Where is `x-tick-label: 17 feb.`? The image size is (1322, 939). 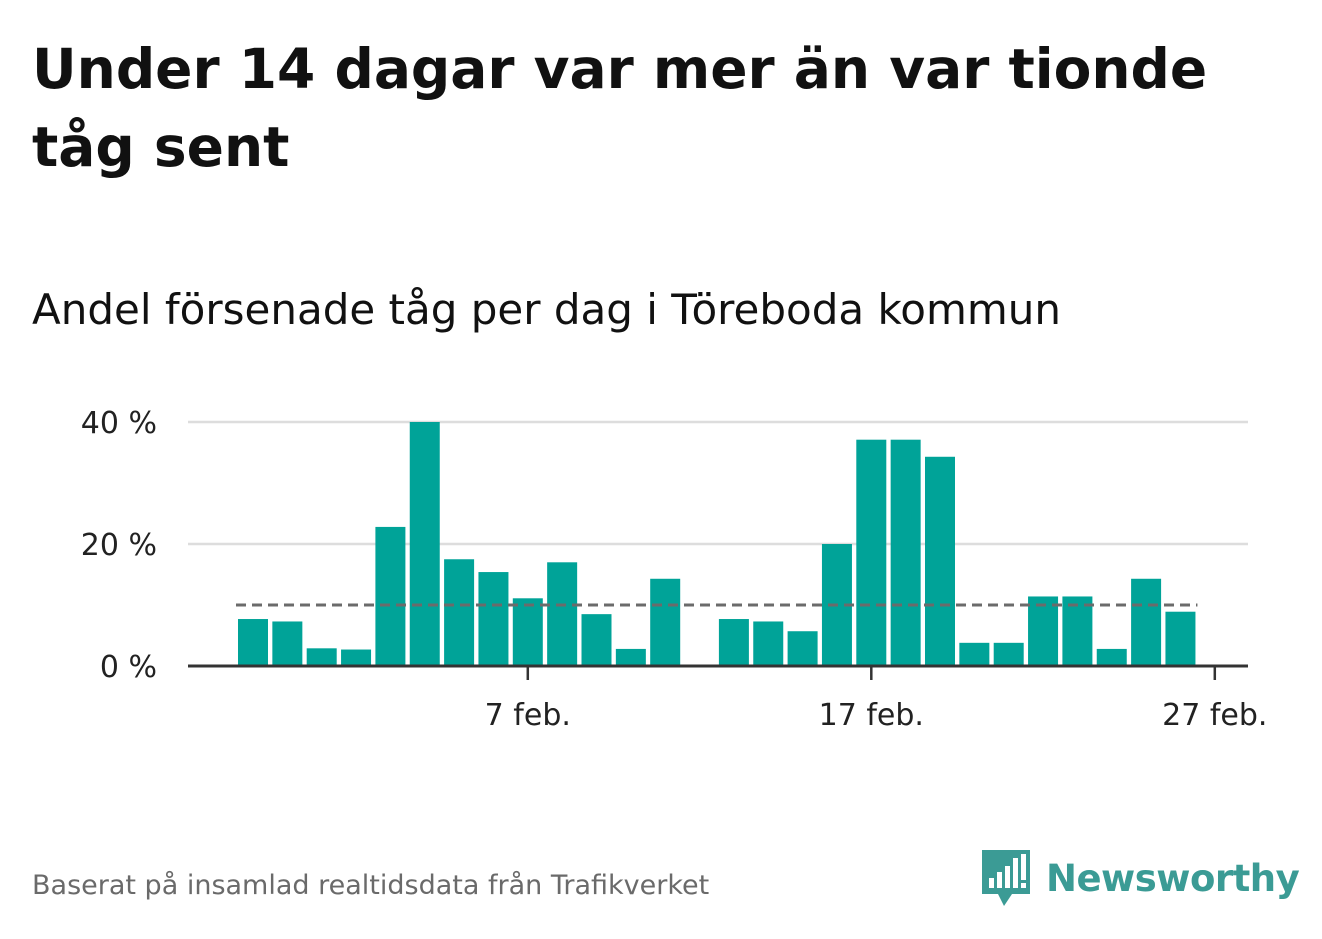 x-tick-label: 17 feb. is located at coordinates (871, 715).